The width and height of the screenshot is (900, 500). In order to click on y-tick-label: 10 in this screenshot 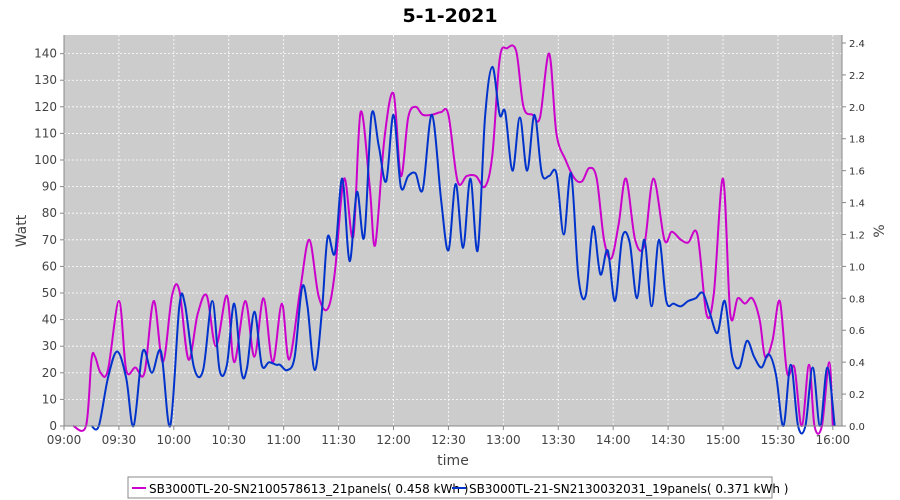, I will do `click(49, 399)`.